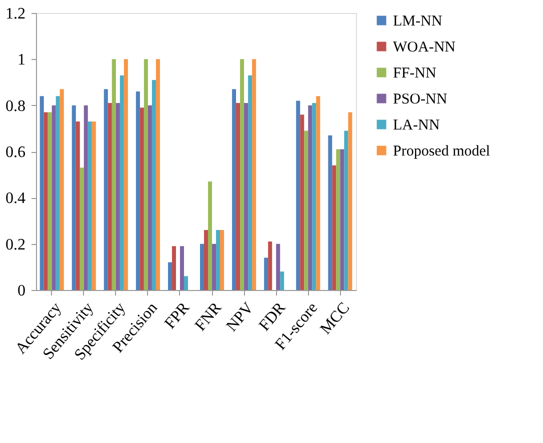 The width and height of the screenshot is (543, 443). Describe the element at coordinates (441, 152) in the screenshot. I see `legend-label: Proposed model` at that location.